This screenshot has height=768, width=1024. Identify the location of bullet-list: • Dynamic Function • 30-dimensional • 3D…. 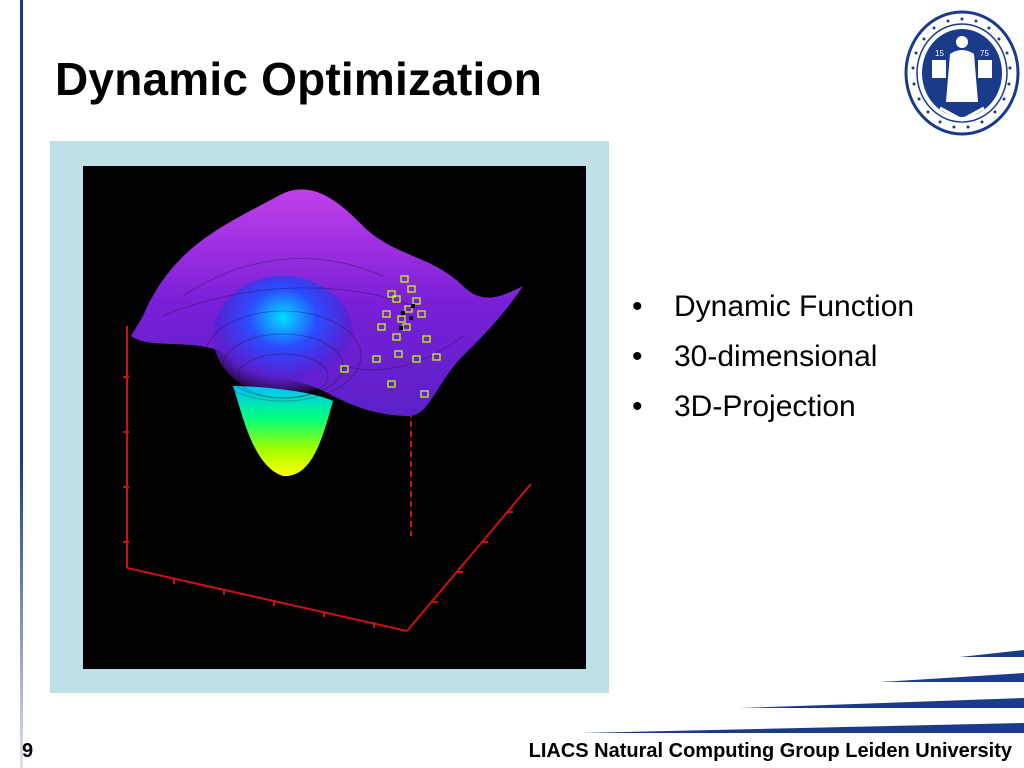
(773, 357).